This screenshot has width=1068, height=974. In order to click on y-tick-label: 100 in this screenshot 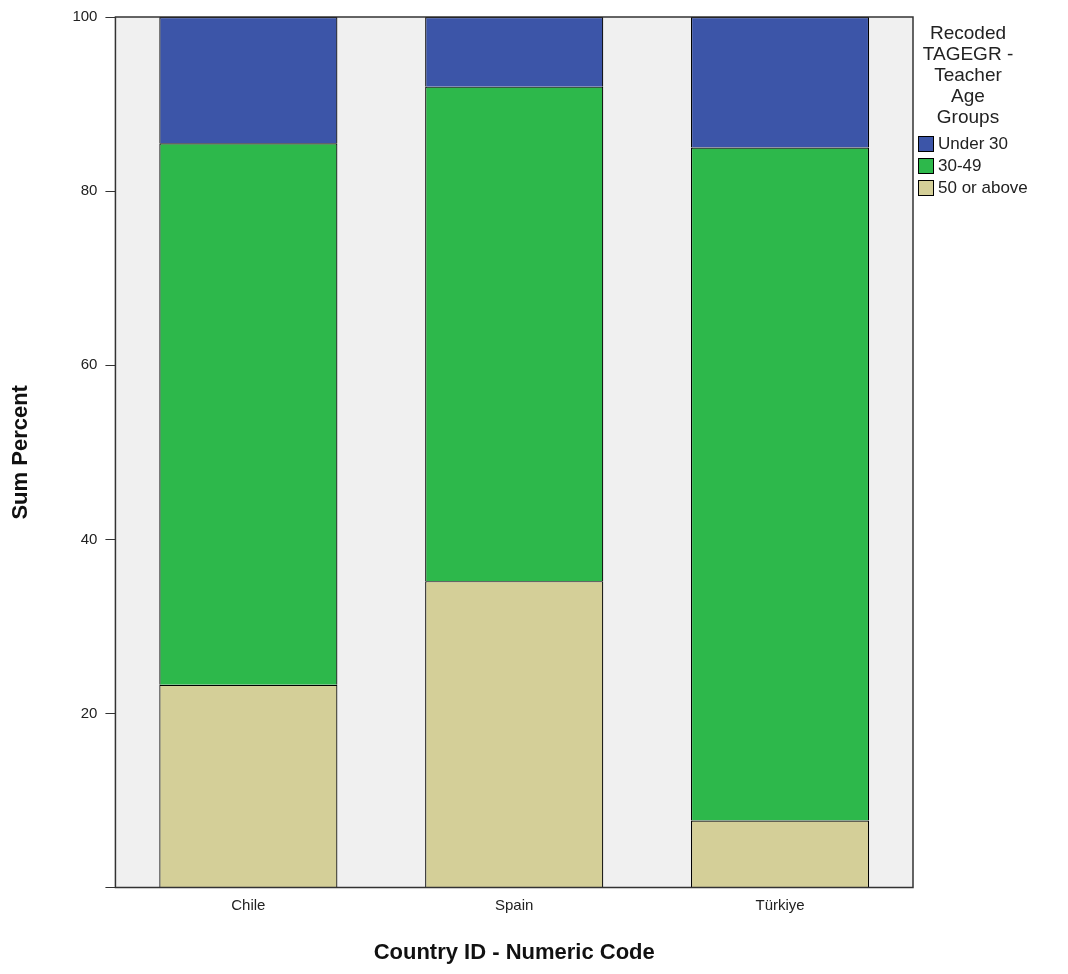, I will do `click(85, 16)`.